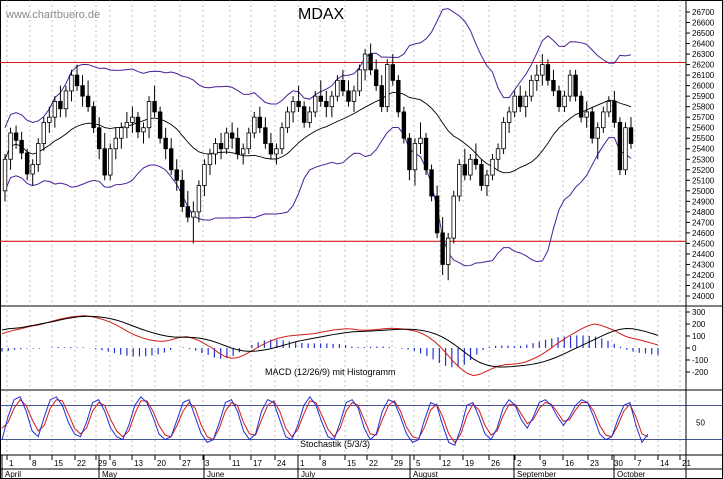 The width and height of the screenshot is (723, 479). Describe the element at coordinates (544, 463) in the screenshot. I see `x-day-label: 9` at that location.